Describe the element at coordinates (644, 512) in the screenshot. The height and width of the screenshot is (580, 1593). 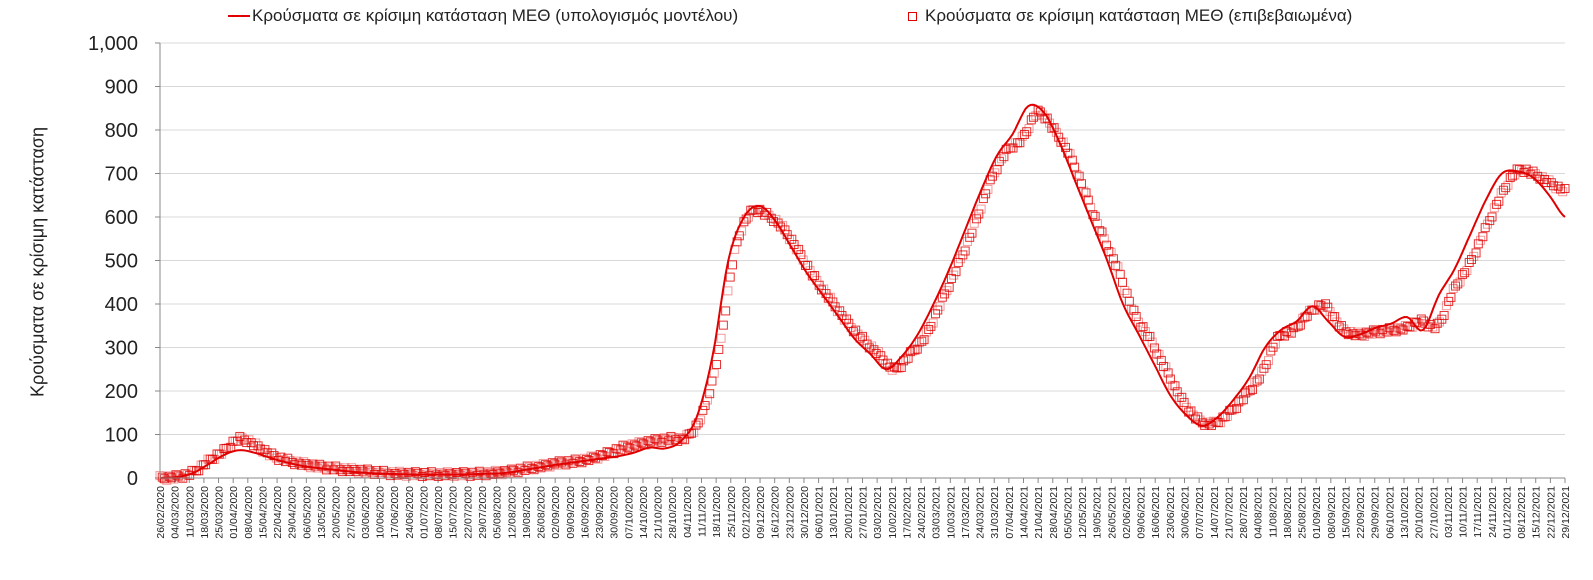
I see `x-tick-label: 14/10/2020` at that location.